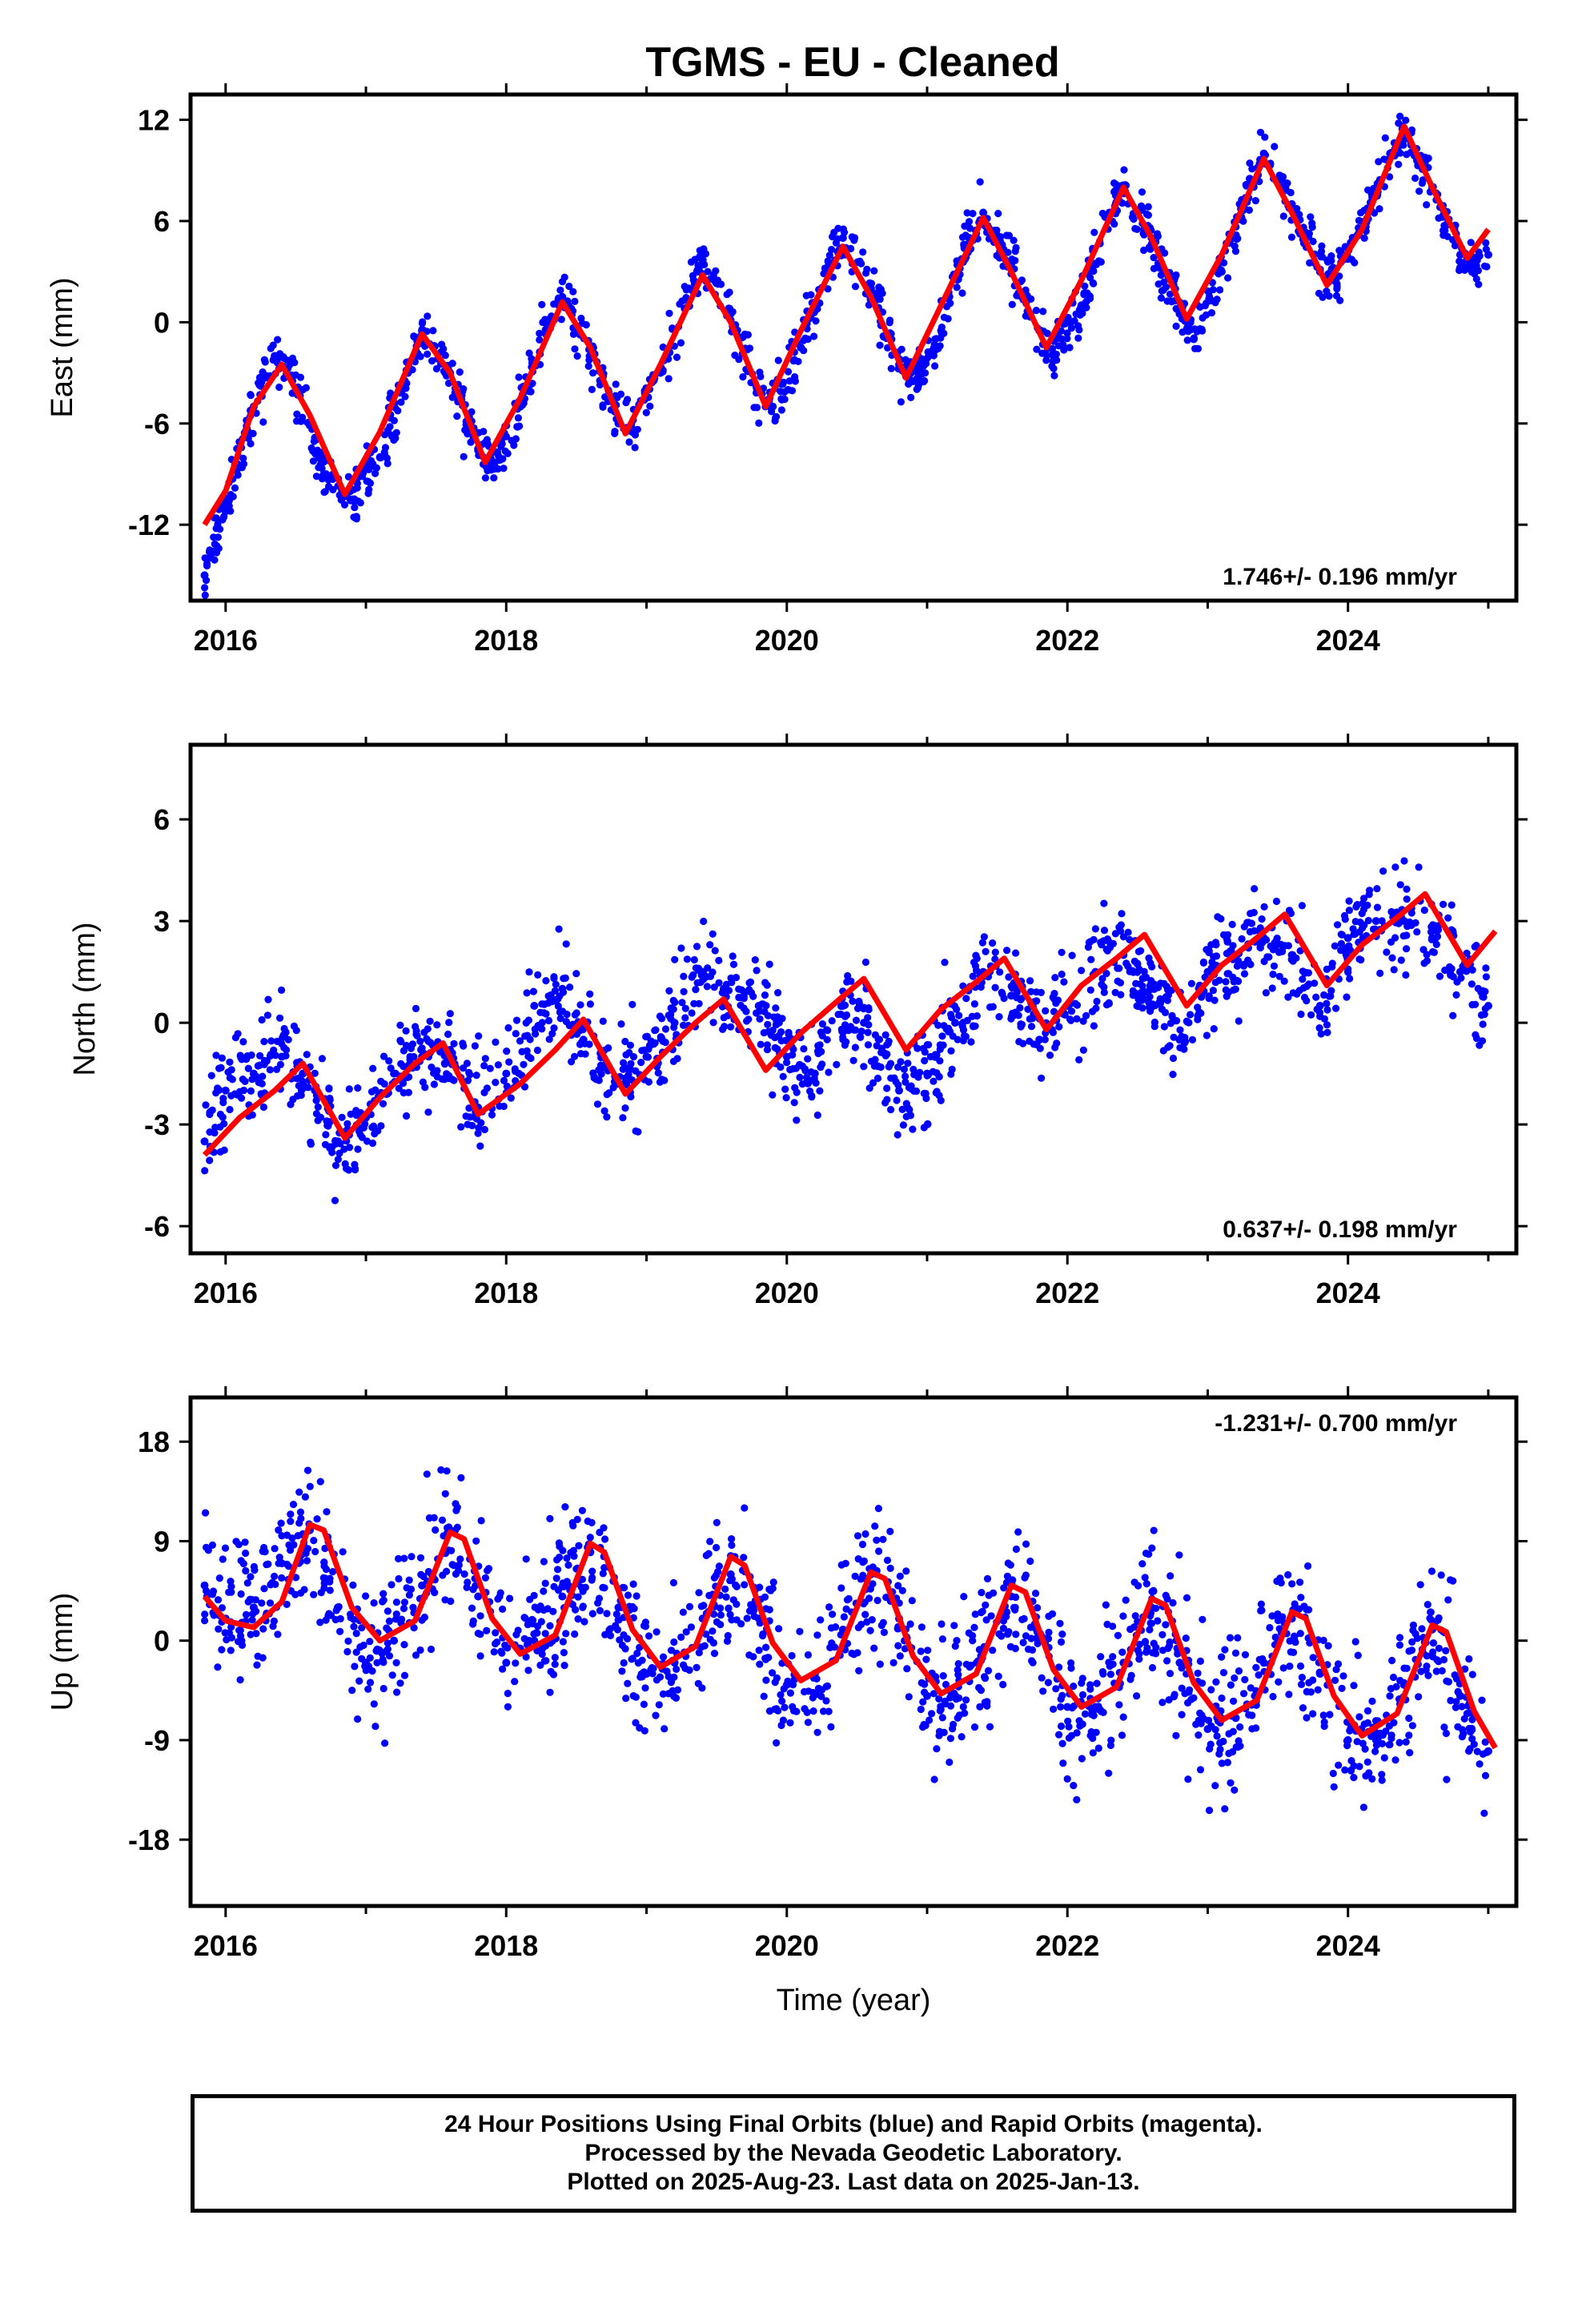 Image resolution: width=1582 pixels, height=2324 pixels. I want to click on x-tick-label: 2018, so click(506, 1293).